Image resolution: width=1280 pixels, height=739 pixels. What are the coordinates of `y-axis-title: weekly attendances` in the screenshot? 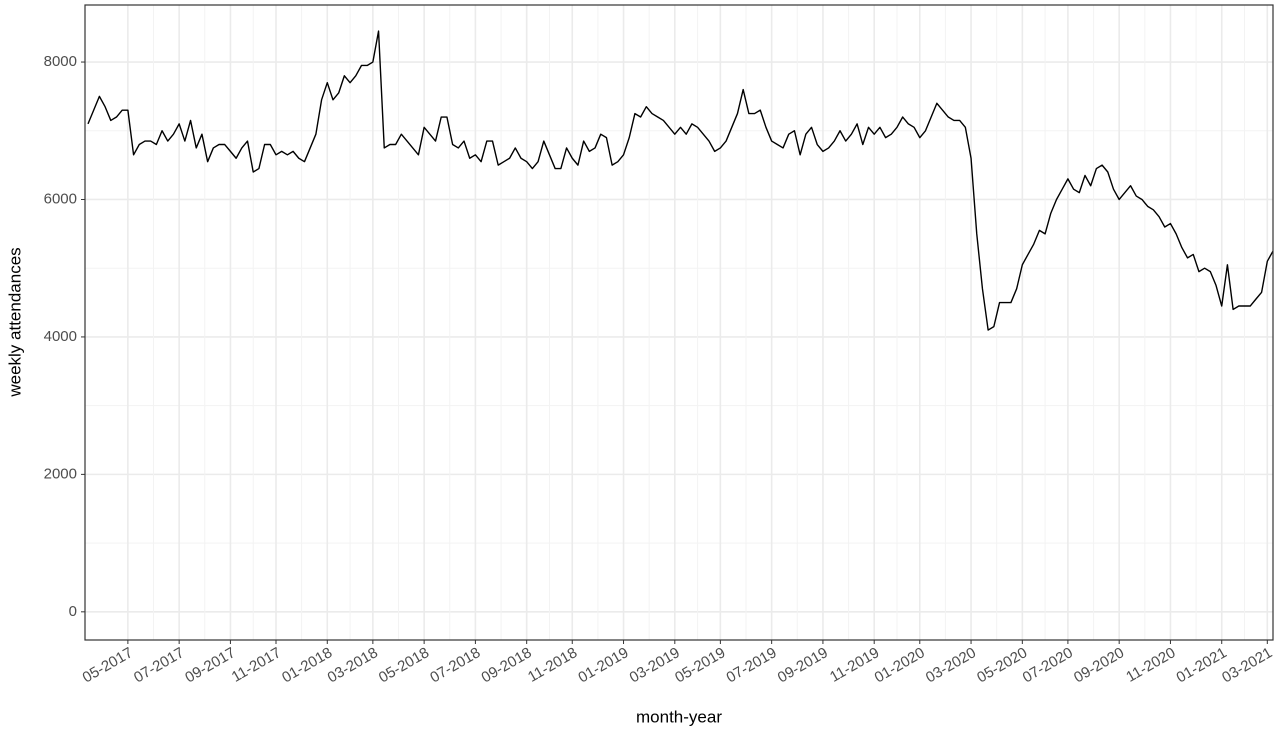 It's located at (14, 322).